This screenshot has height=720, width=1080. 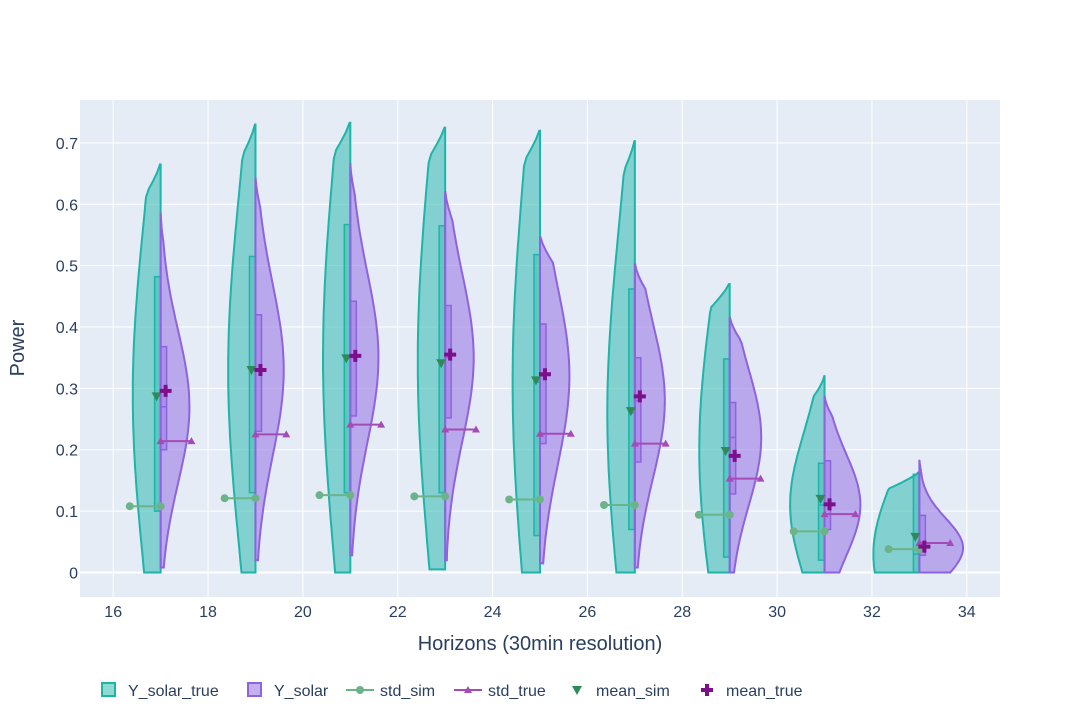 I want to click on x-axis-title: Horizons (30min resolution), so click(x=540, y=644).